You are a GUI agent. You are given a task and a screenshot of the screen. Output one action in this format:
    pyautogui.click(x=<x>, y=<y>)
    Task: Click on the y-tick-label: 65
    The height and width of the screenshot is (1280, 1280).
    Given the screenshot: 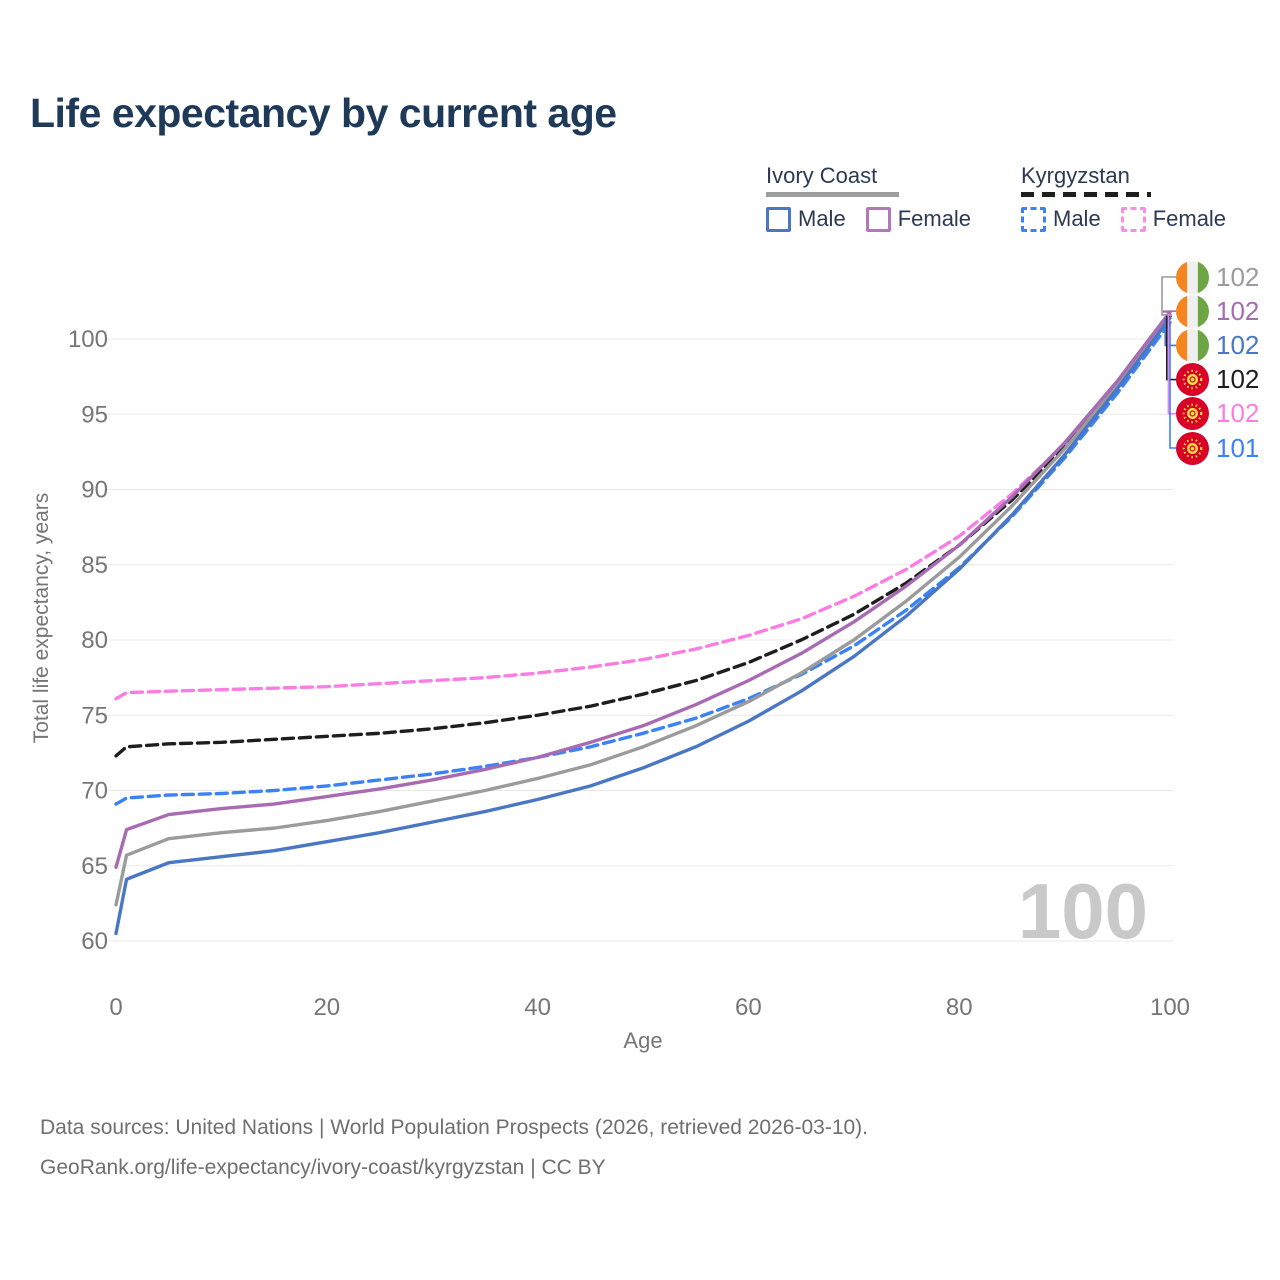 What is the action you would take?
    pyautogui.click(x=94, y=866)
    